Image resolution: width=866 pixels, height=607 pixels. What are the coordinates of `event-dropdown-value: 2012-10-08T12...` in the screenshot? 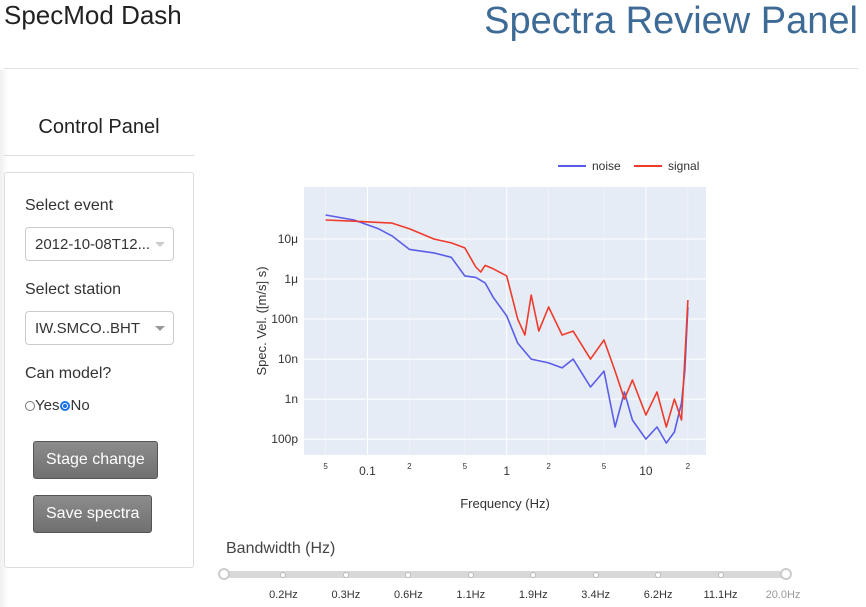 It's located at (93, 244).